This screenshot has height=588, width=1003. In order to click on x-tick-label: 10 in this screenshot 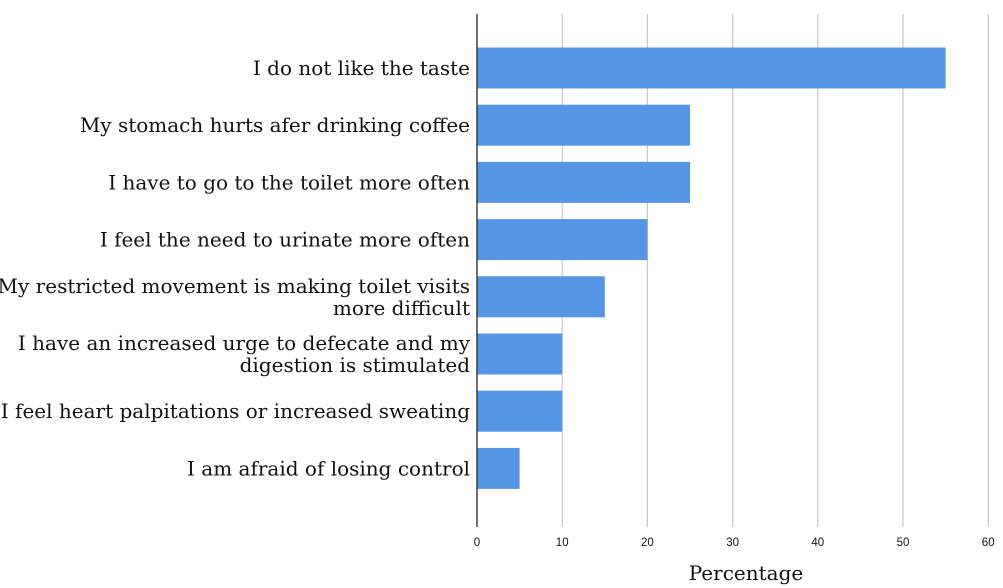, I will do `click(562, 543)`.